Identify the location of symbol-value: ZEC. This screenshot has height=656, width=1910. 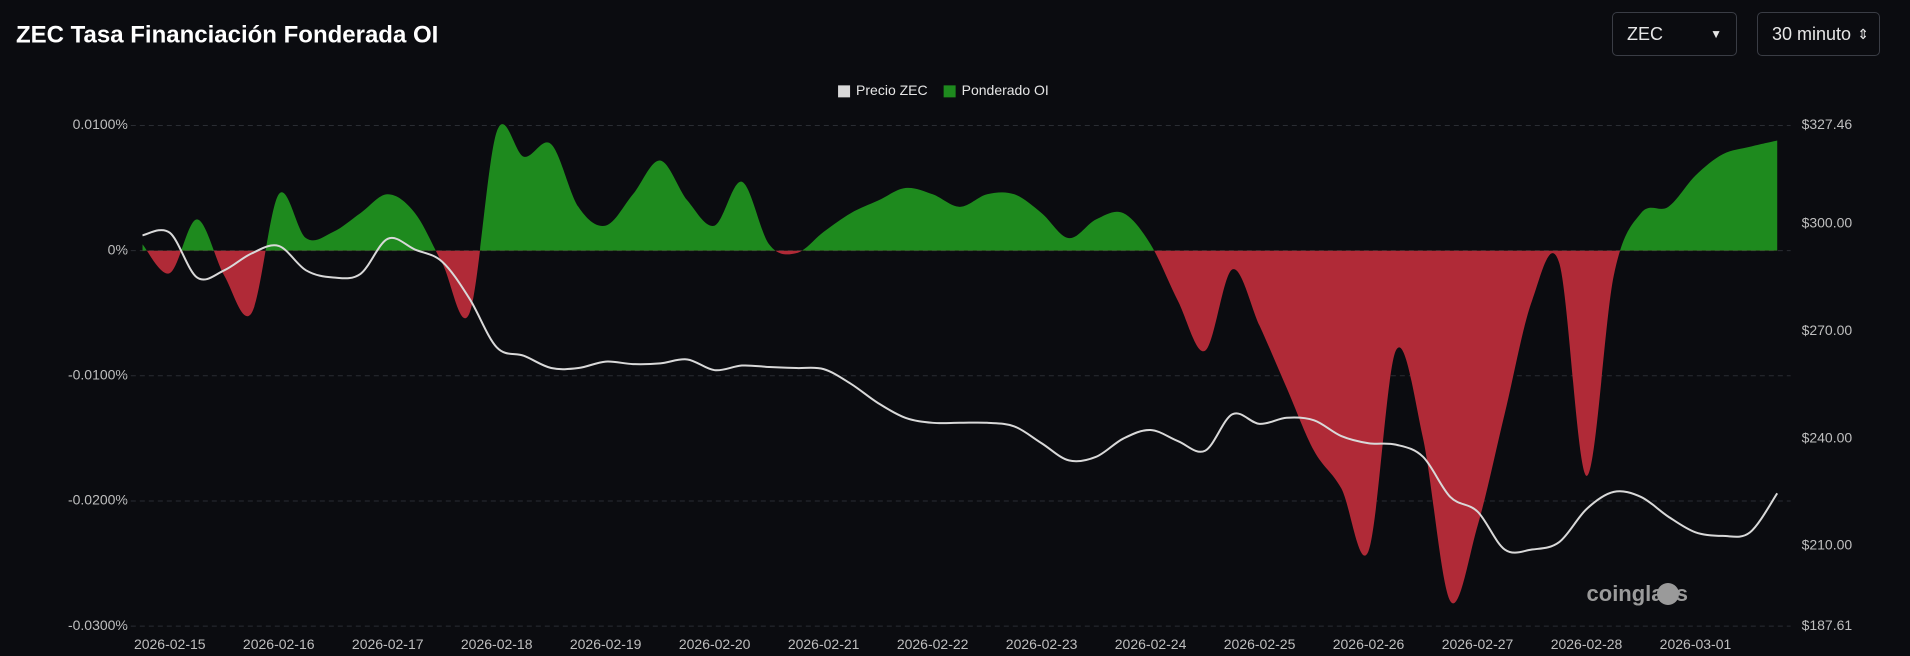
(1645, 33).